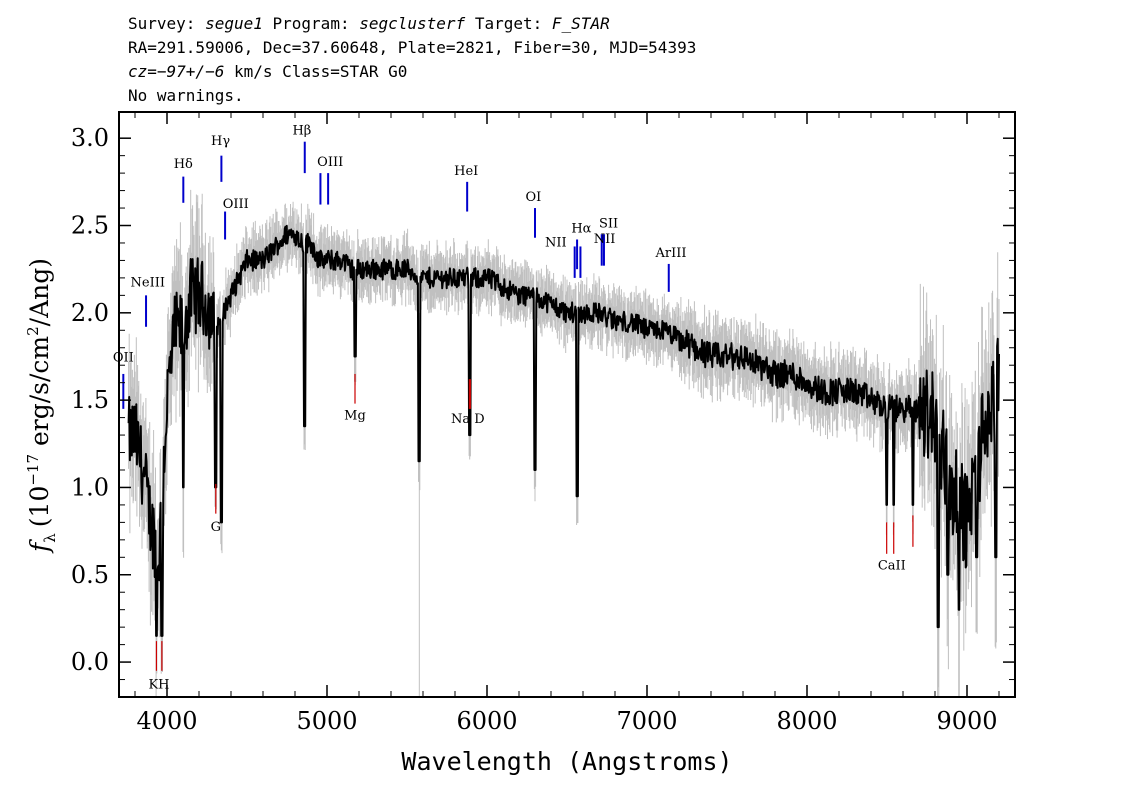  Describe the element at coordinates (236, 204) in the screenshot. I see `line-label-4: OIII` at that location.